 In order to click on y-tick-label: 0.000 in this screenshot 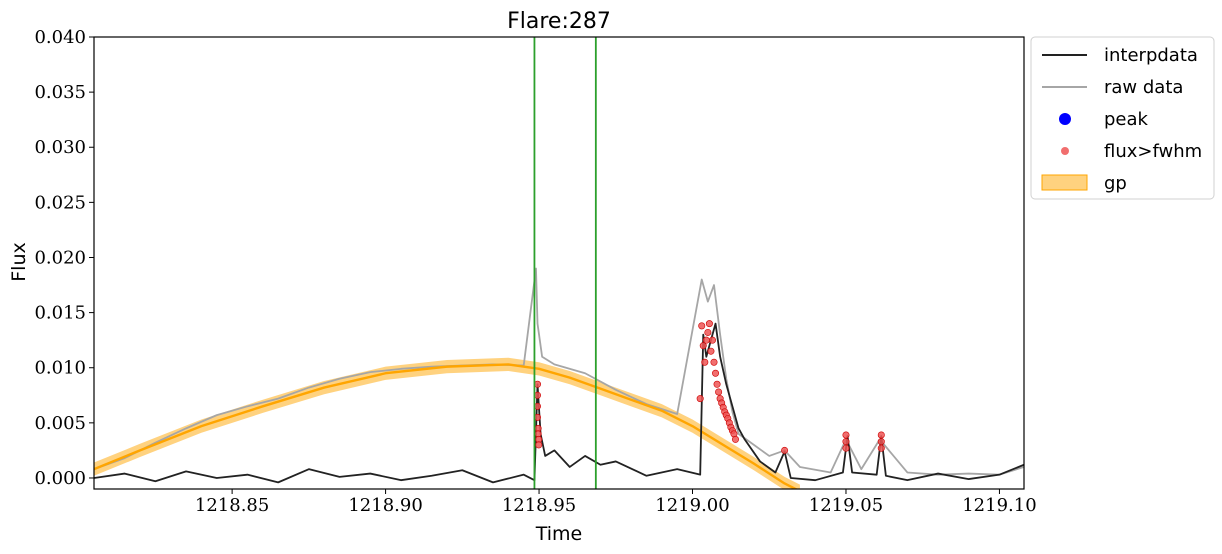, I will do `click(60, 478)`.